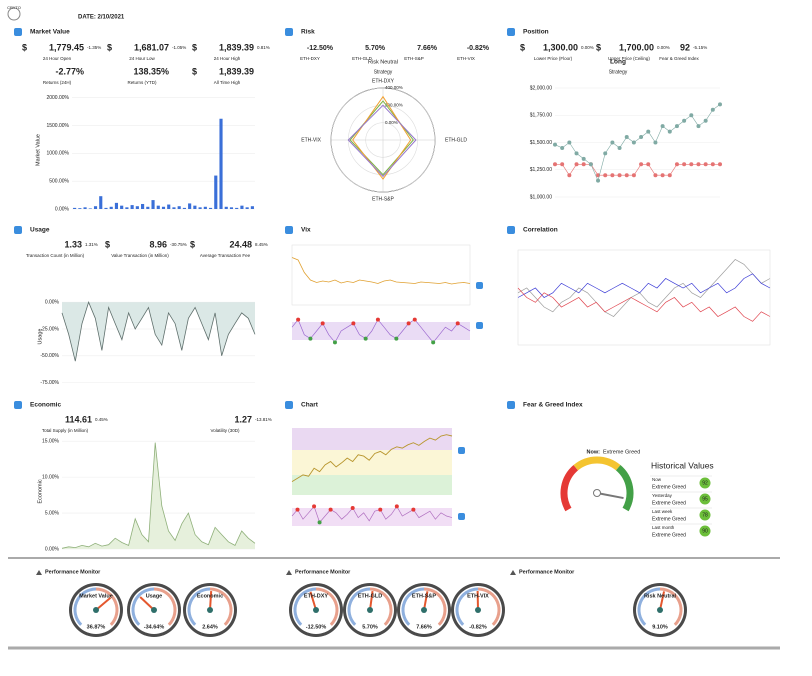  Describe the element at coordinates (594, 452) in the screenshot. I see `now-label: Now:` at that location.